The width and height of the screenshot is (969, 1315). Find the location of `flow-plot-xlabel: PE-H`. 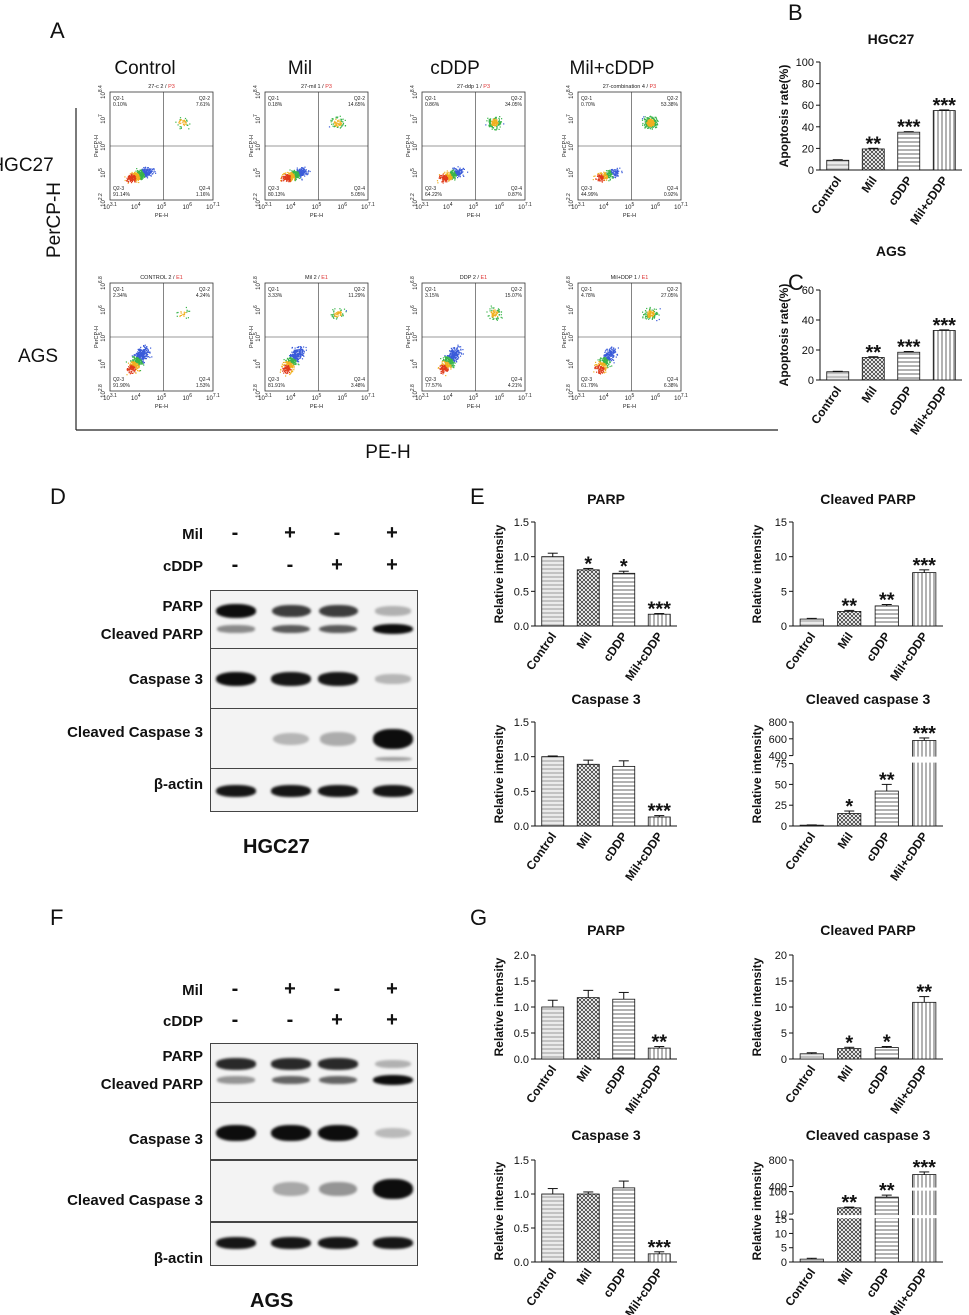

flow-plot-xlabel: PE-H is located at coordinates (629, 216).